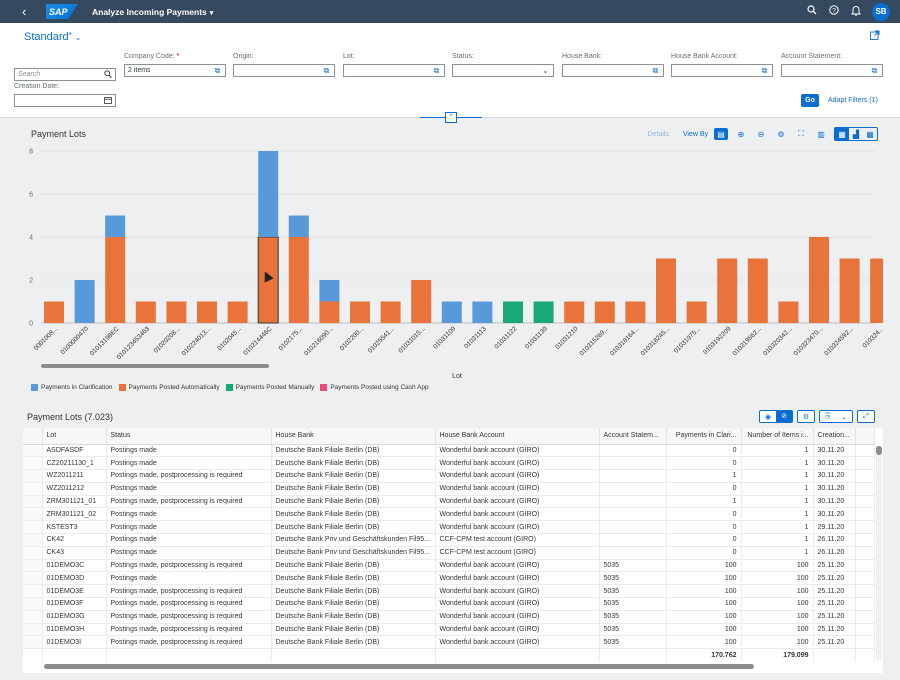 This screenshot has height=680, width=900. Describe the element at coordinates (834, 11) in the screenshot. I see `help-icon: ?` at that location.